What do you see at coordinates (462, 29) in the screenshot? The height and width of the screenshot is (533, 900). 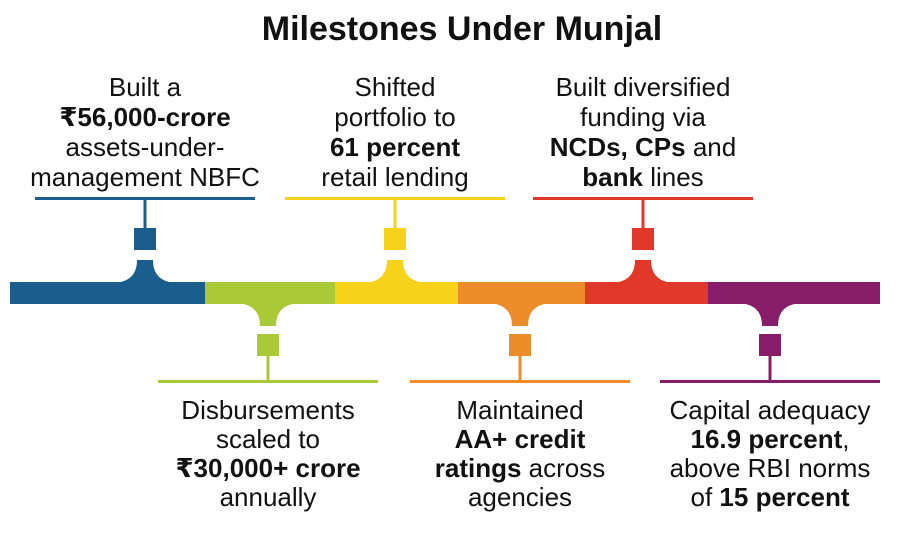 I see `title: Milestones Under Munjal` at bounding box center [462, 29].